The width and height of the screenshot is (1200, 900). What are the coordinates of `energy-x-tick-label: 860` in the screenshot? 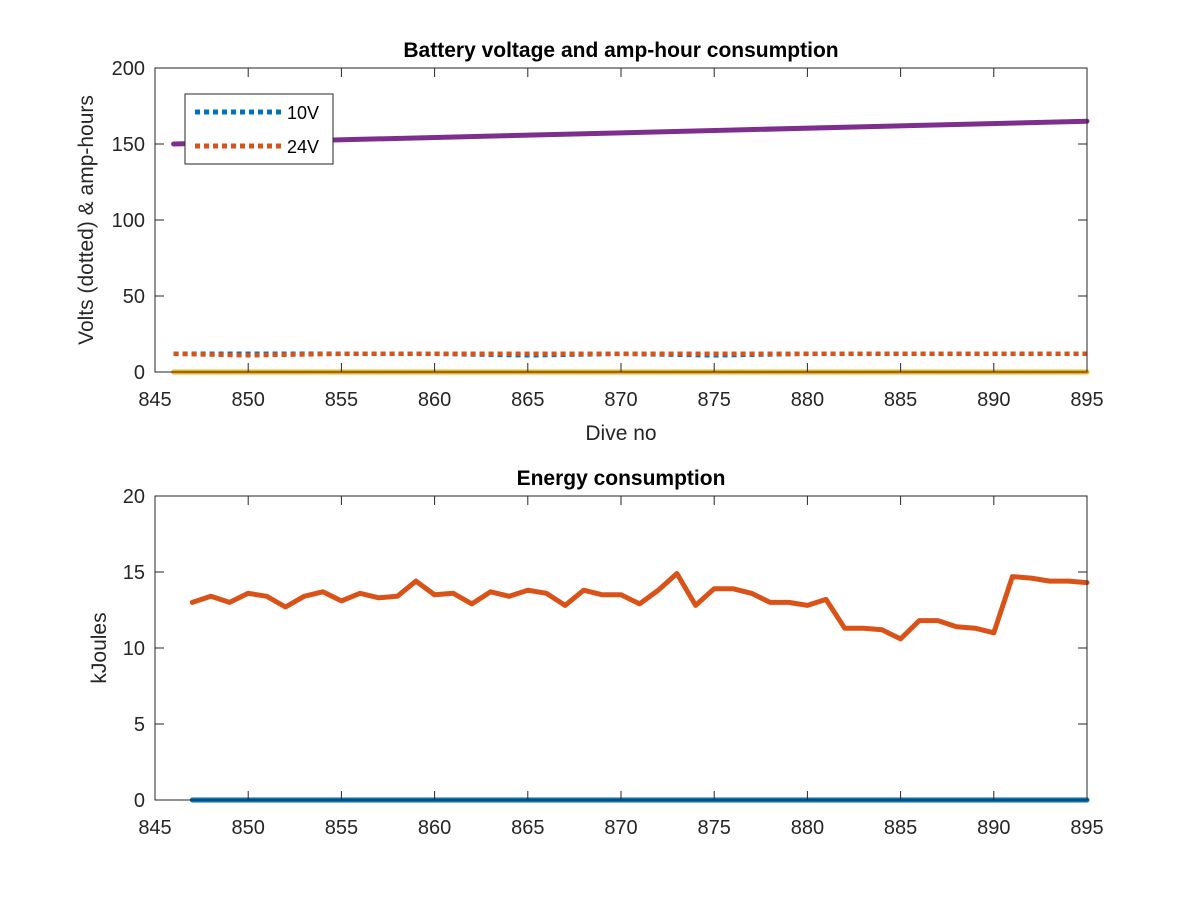 It's located at (434, 828).